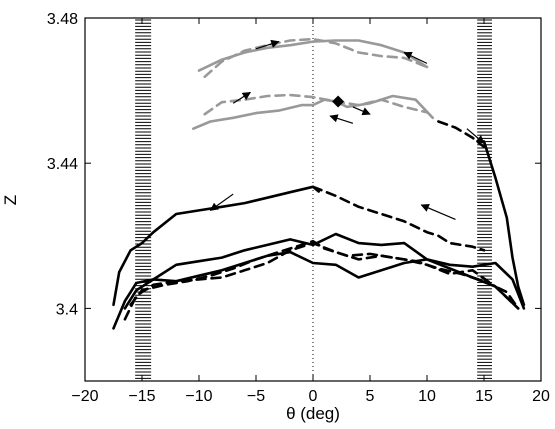 The height and width of the screenshot is (429, 555). What do you see at coordinates (143, 199) in the screenshot?
I see `hatched-band` at bounding box center [143, 199].